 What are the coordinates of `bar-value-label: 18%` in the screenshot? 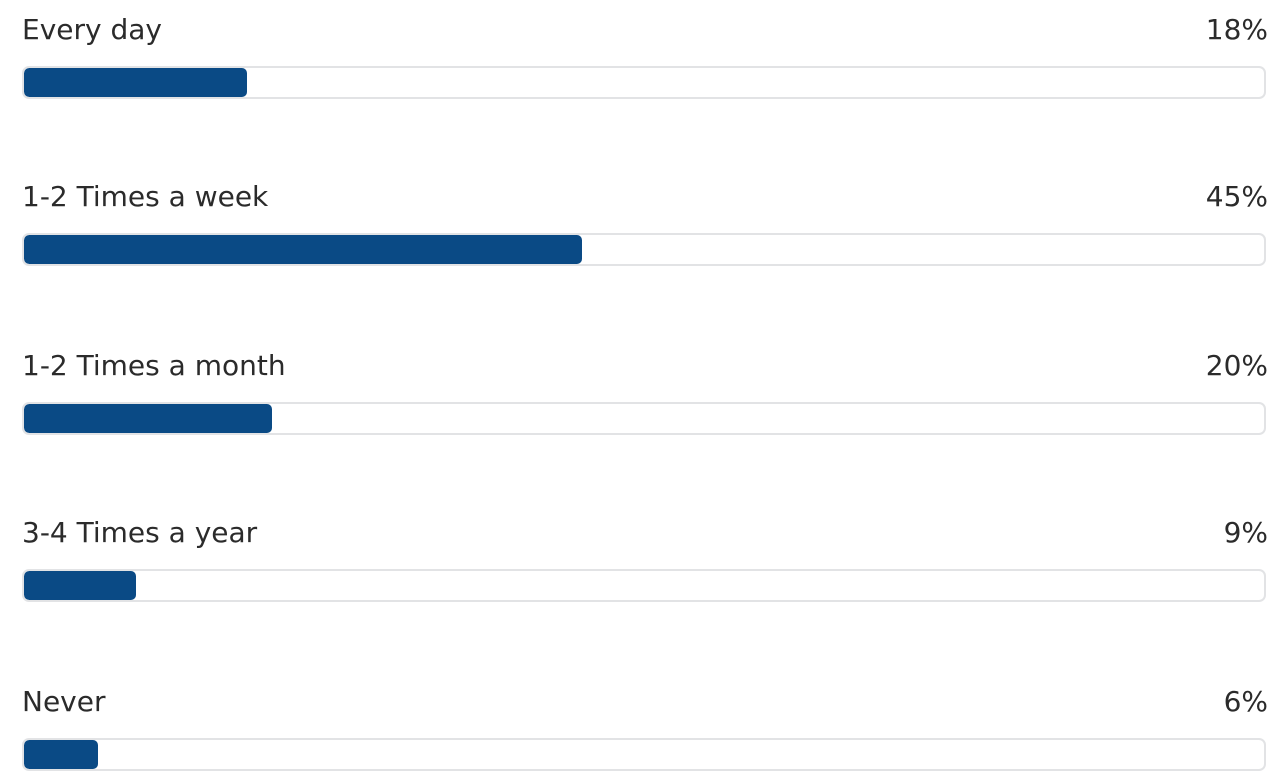 It's located at (1236, 29).